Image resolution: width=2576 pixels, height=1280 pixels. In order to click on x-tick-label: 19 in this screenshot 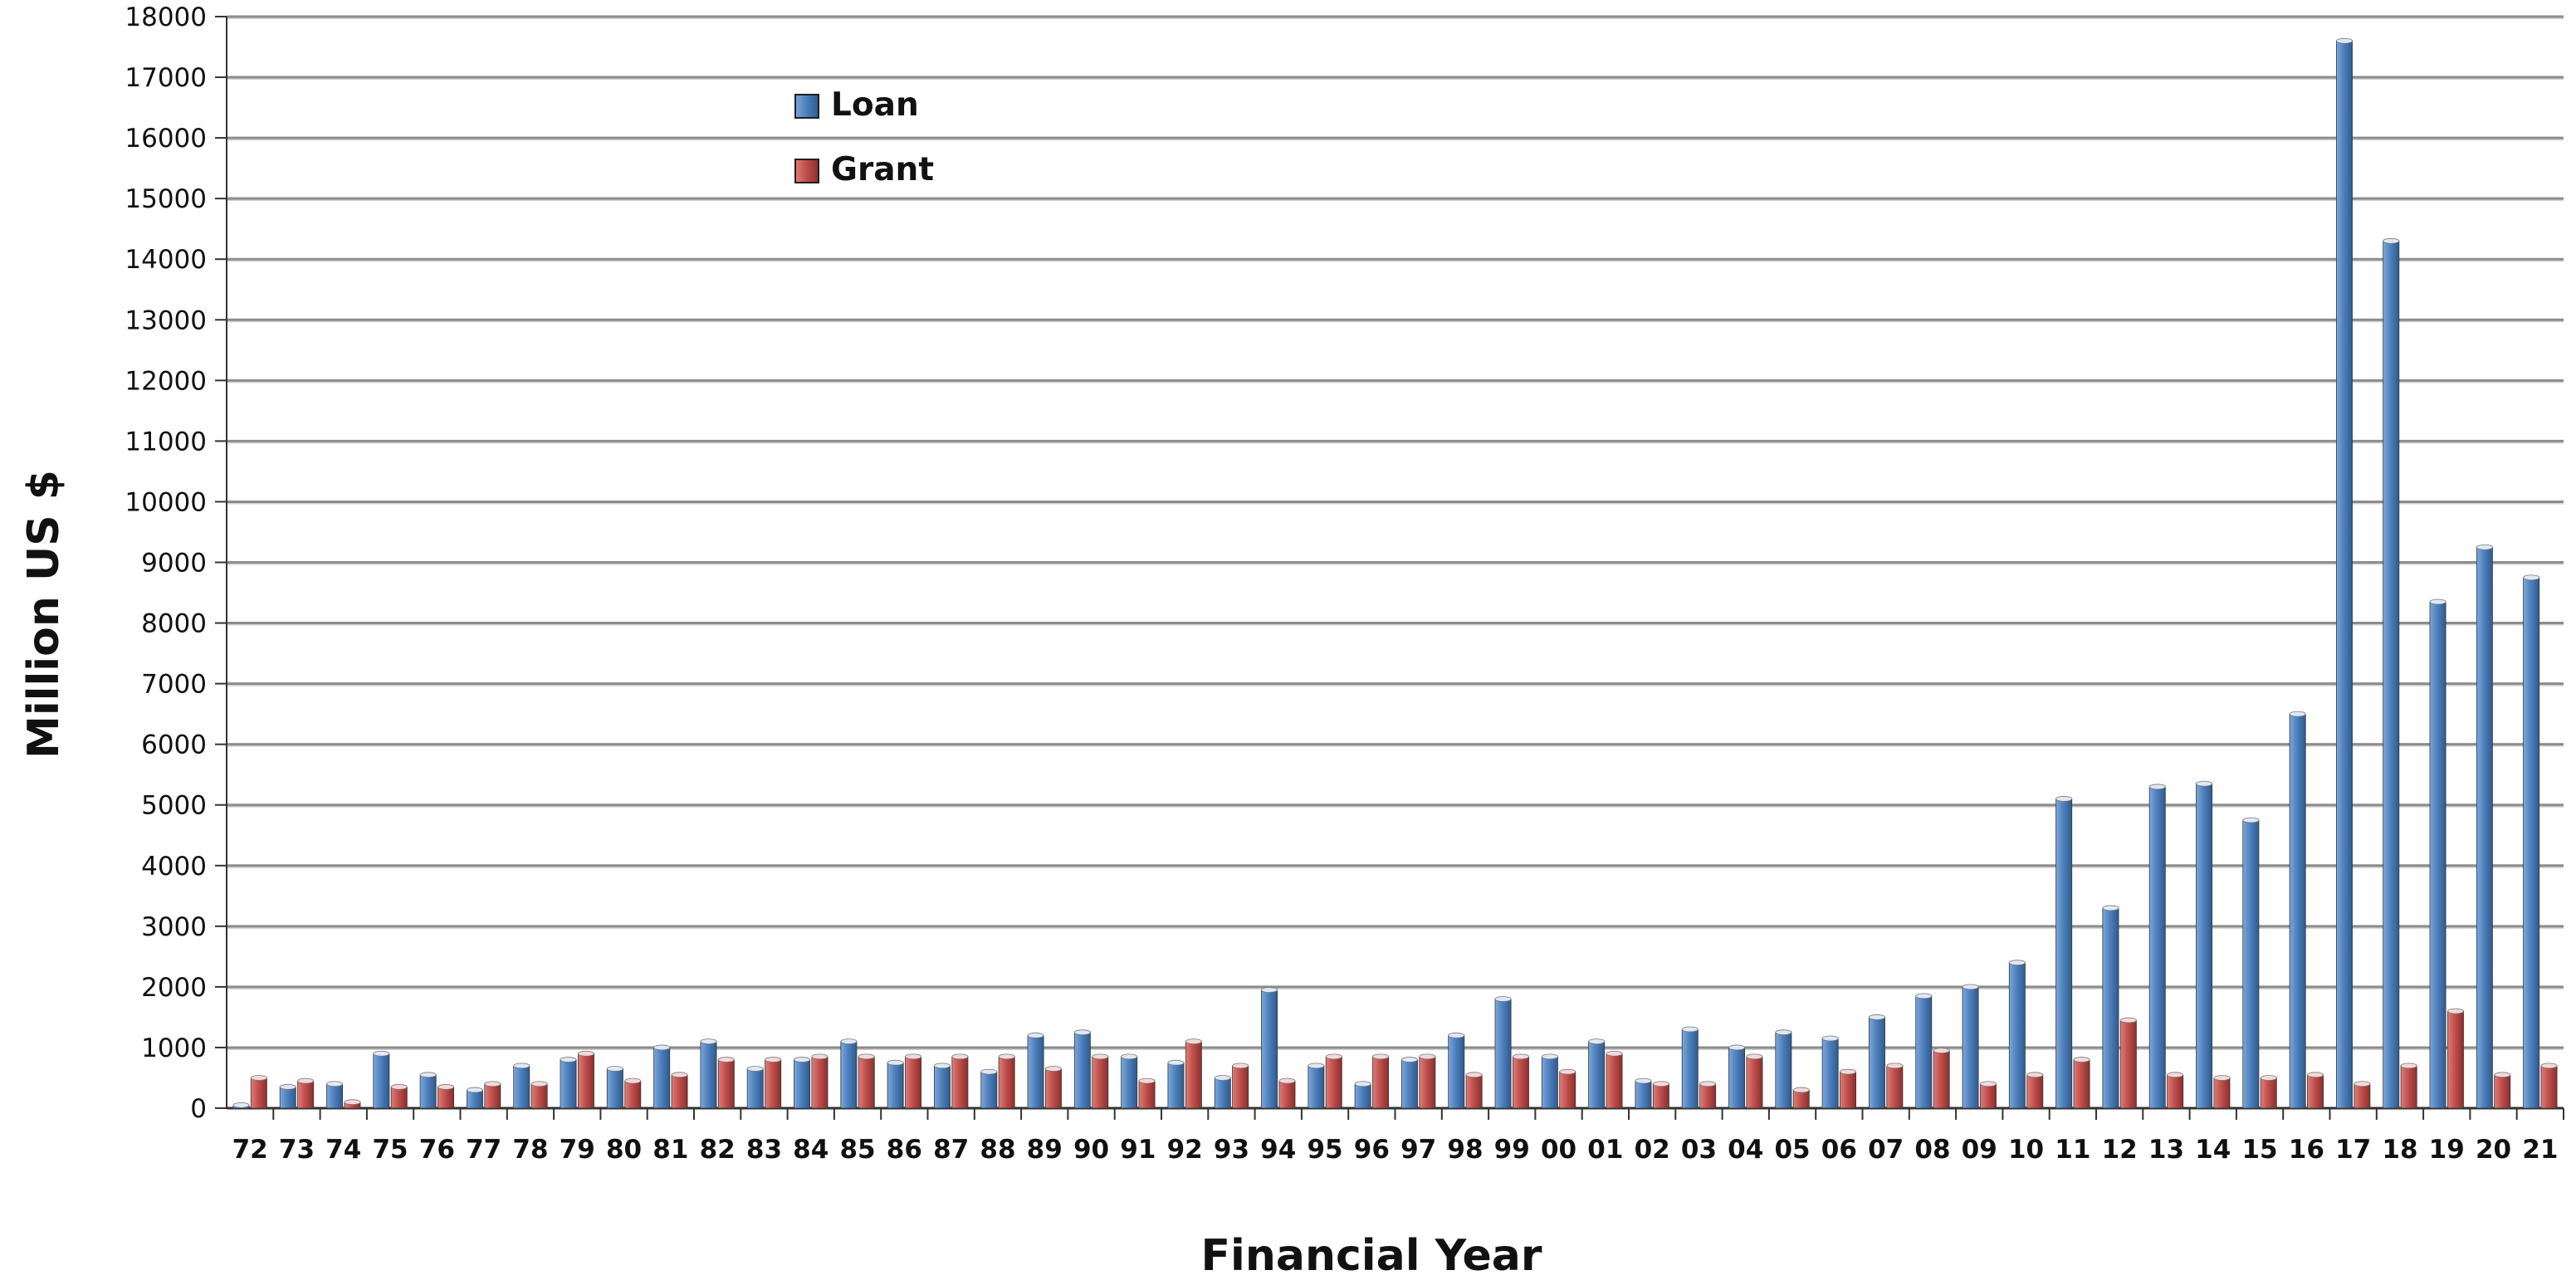, I will do `click(2447, 1150)`.